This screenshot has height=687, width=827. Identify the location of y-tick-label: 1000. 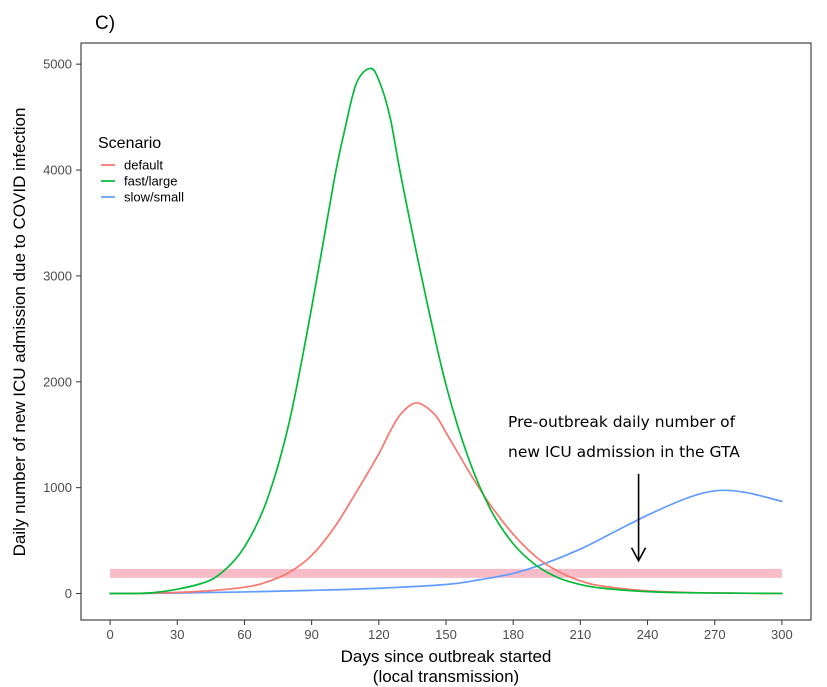
(57, 487).